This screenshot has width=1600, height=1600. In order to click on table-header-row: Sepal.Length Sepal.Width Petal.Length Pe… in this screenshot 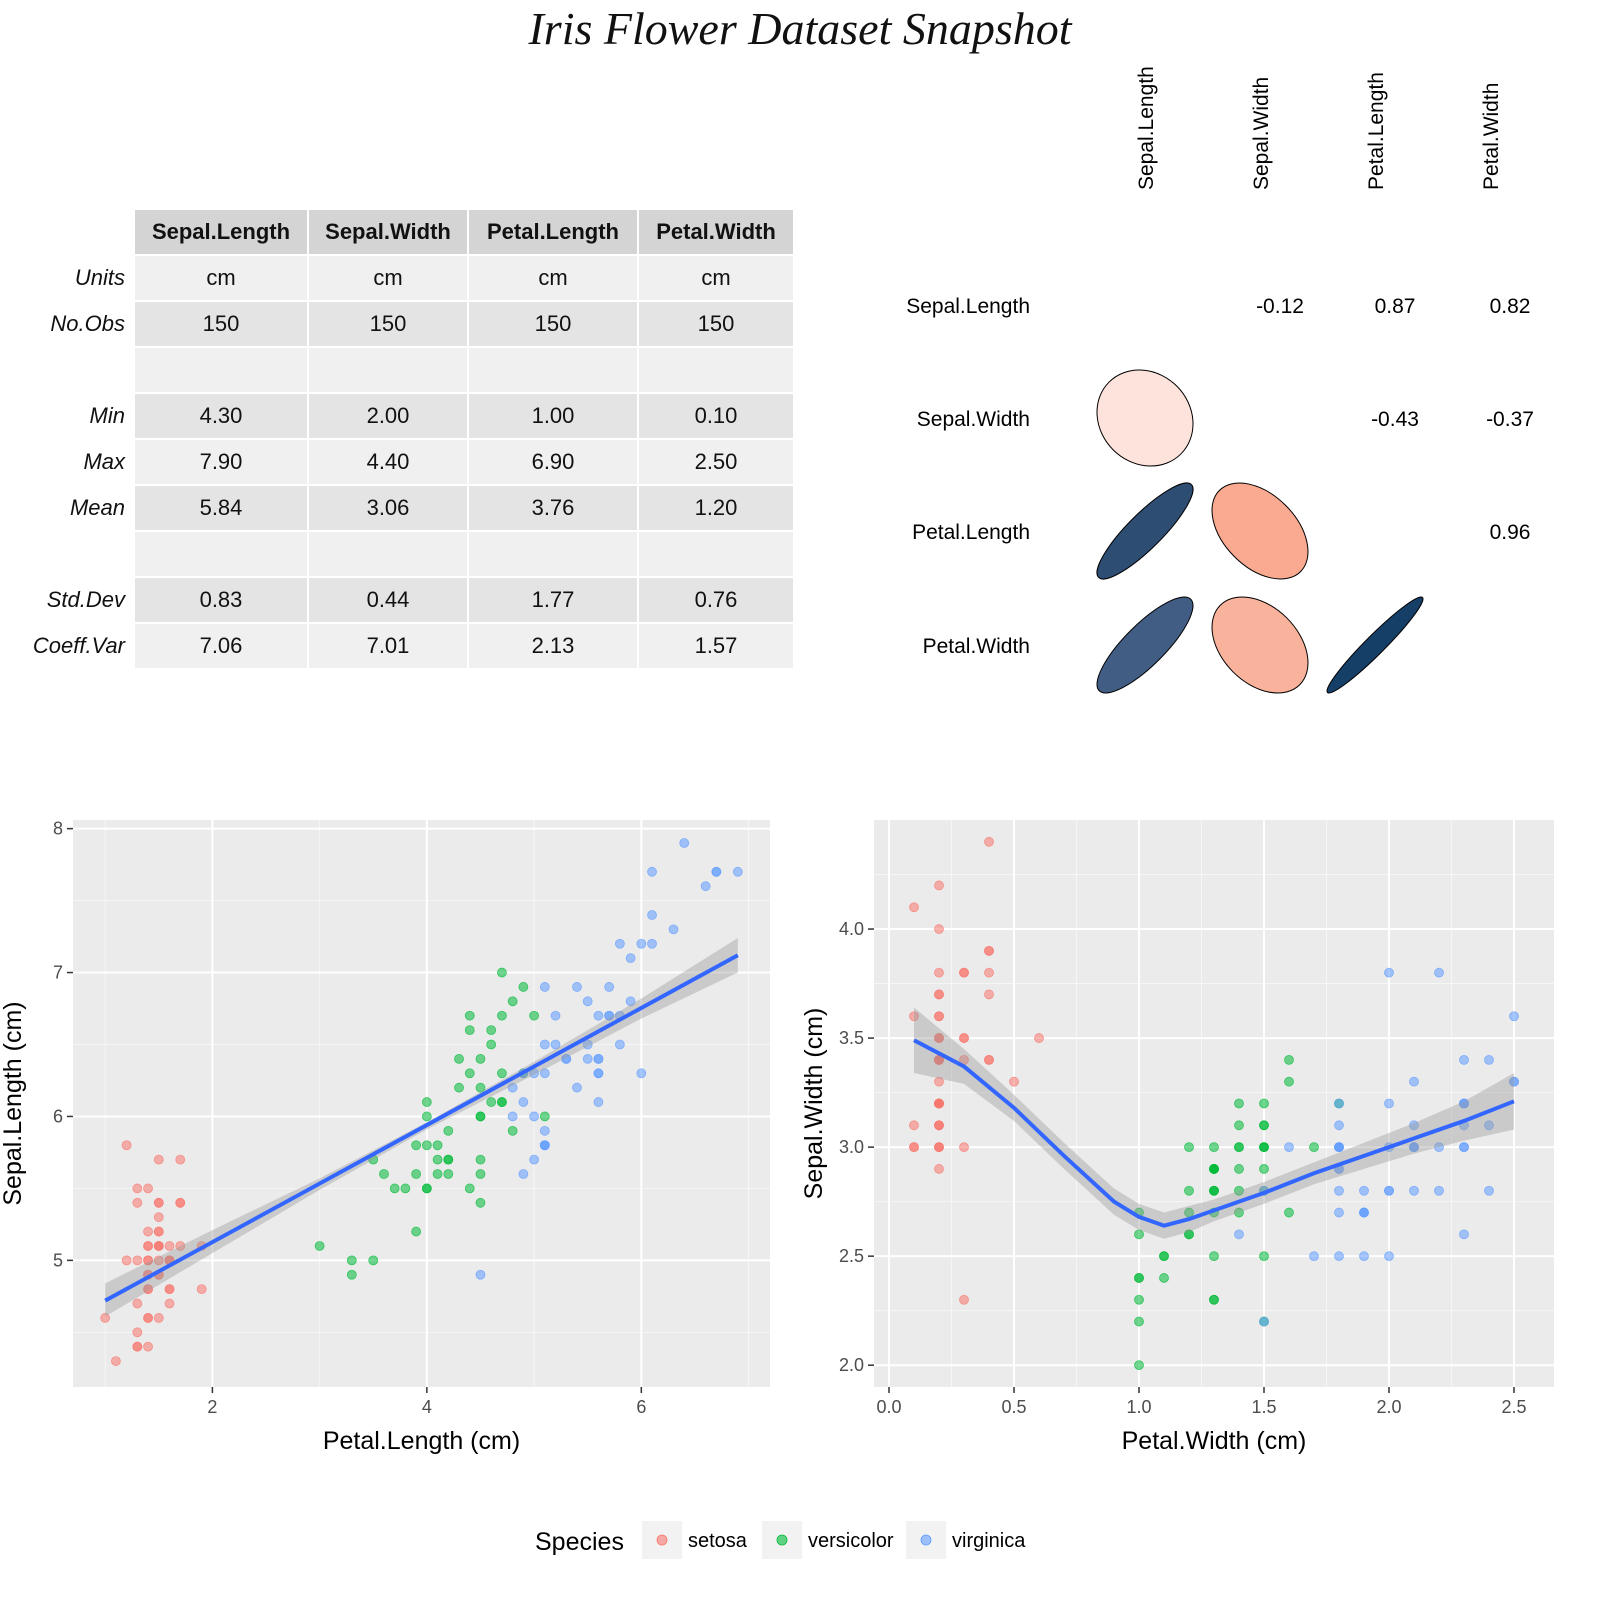, I will do `click(407, 233)`.